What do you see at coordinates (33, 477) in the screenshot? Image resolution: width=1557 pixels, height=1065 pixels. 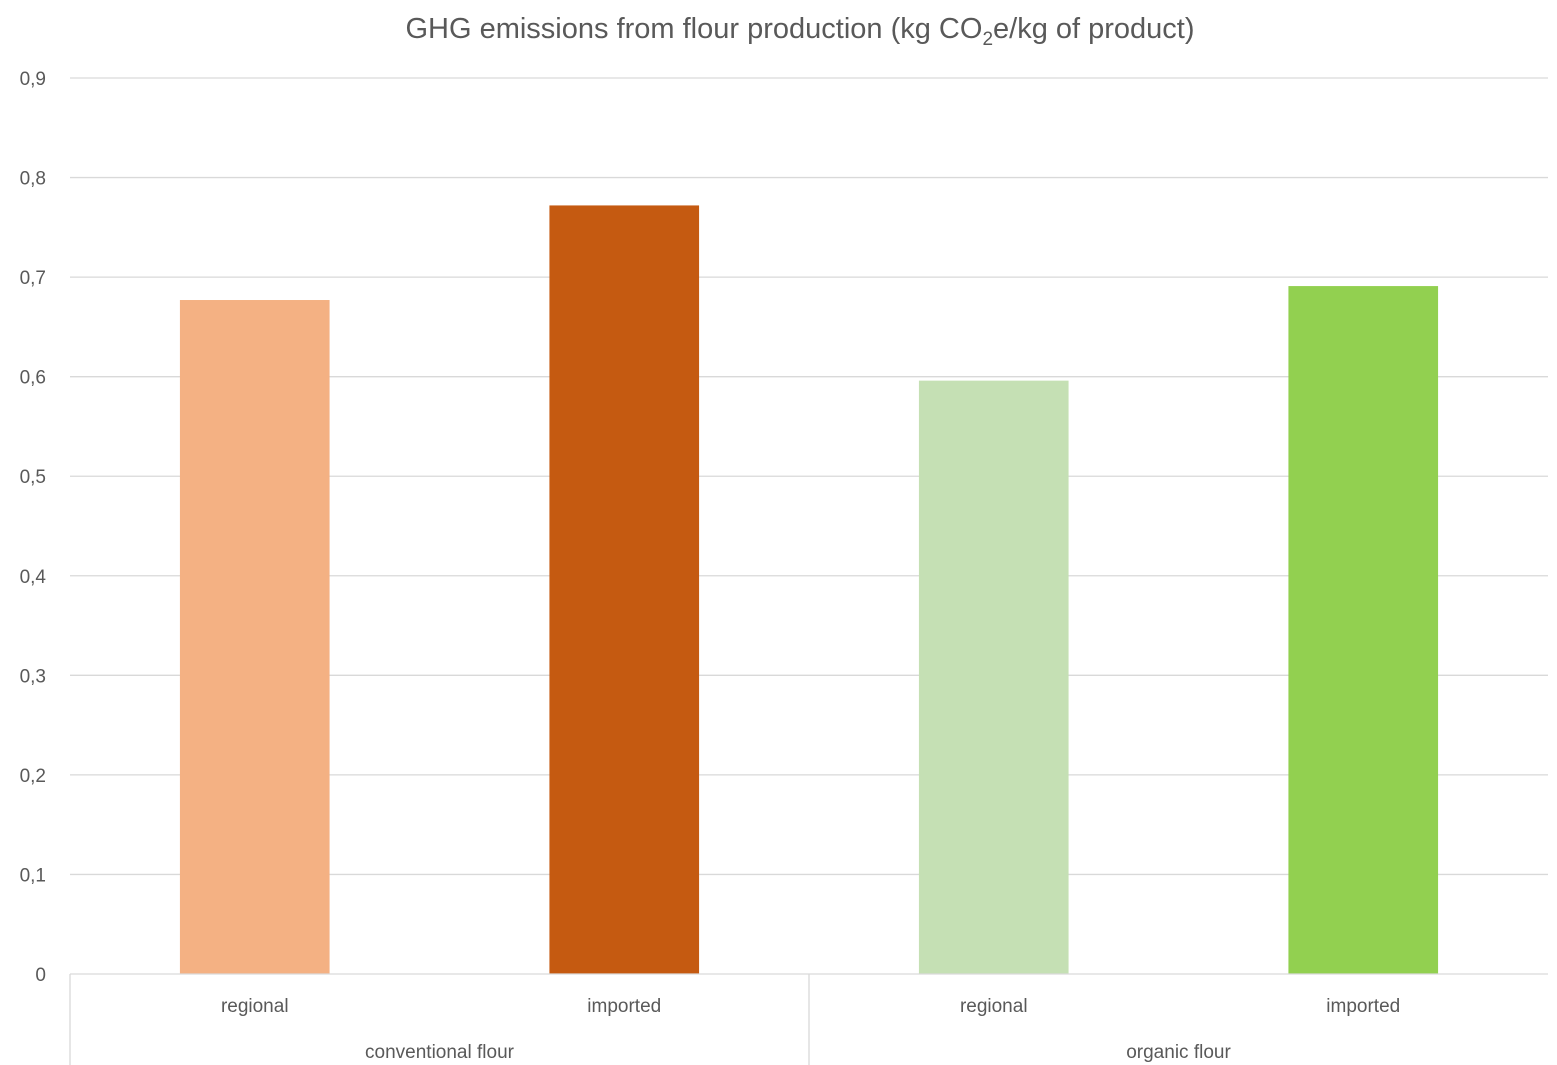 I see `y-tick-label: 0,5` at bounding box center [33, 477].